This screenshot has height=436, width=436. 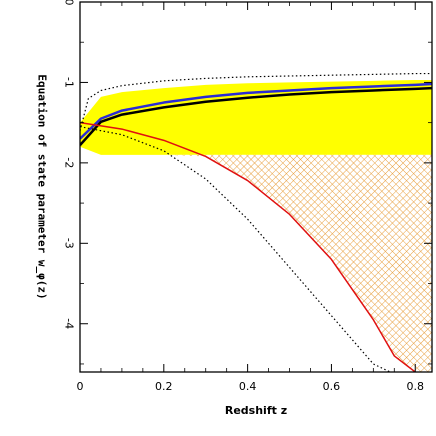 What do you see at coordinates (415, 386) in the screenshot?
I see `x-tick-label: 0.8` at bounding box center [415, 386].